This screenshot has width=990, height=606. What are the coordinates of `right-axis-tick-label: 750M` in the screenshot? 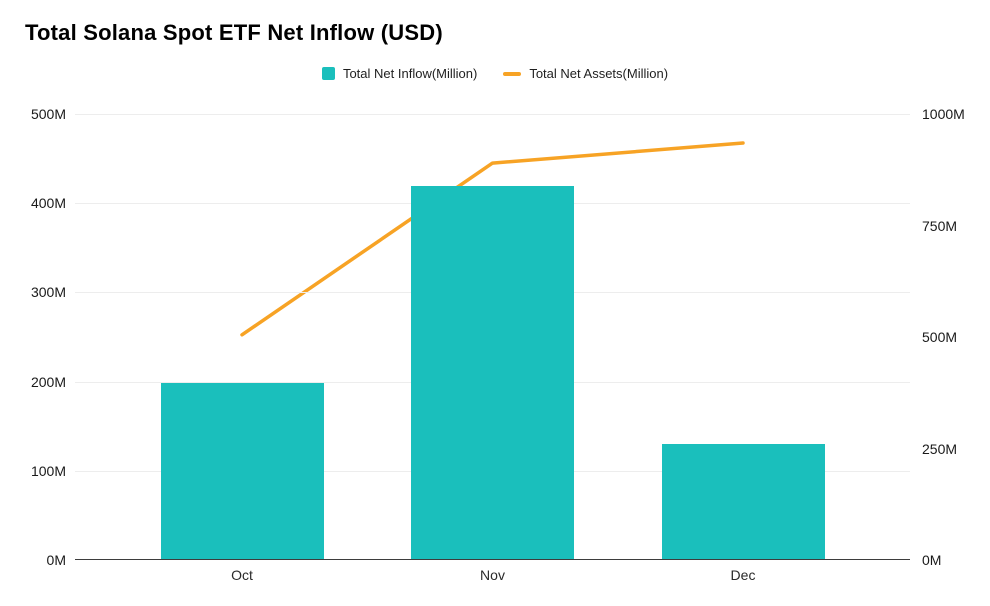 It's located at (940, 225).